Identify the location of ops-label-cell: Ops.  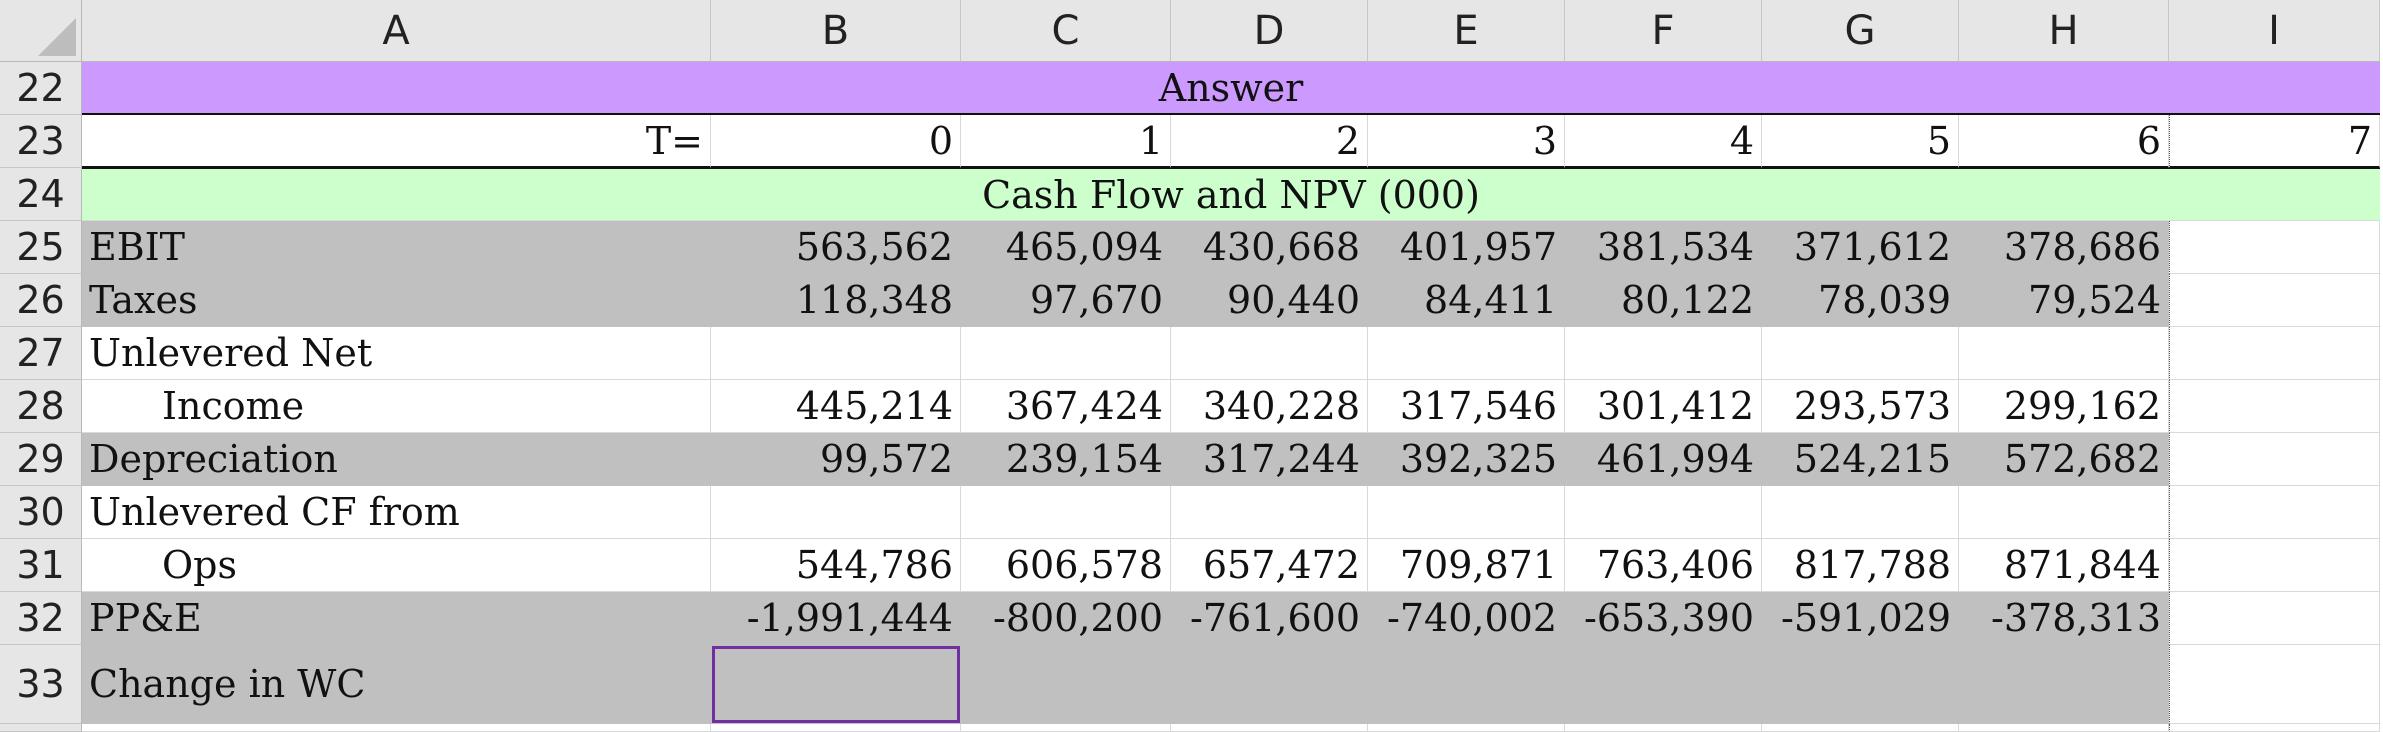
(396, 565).